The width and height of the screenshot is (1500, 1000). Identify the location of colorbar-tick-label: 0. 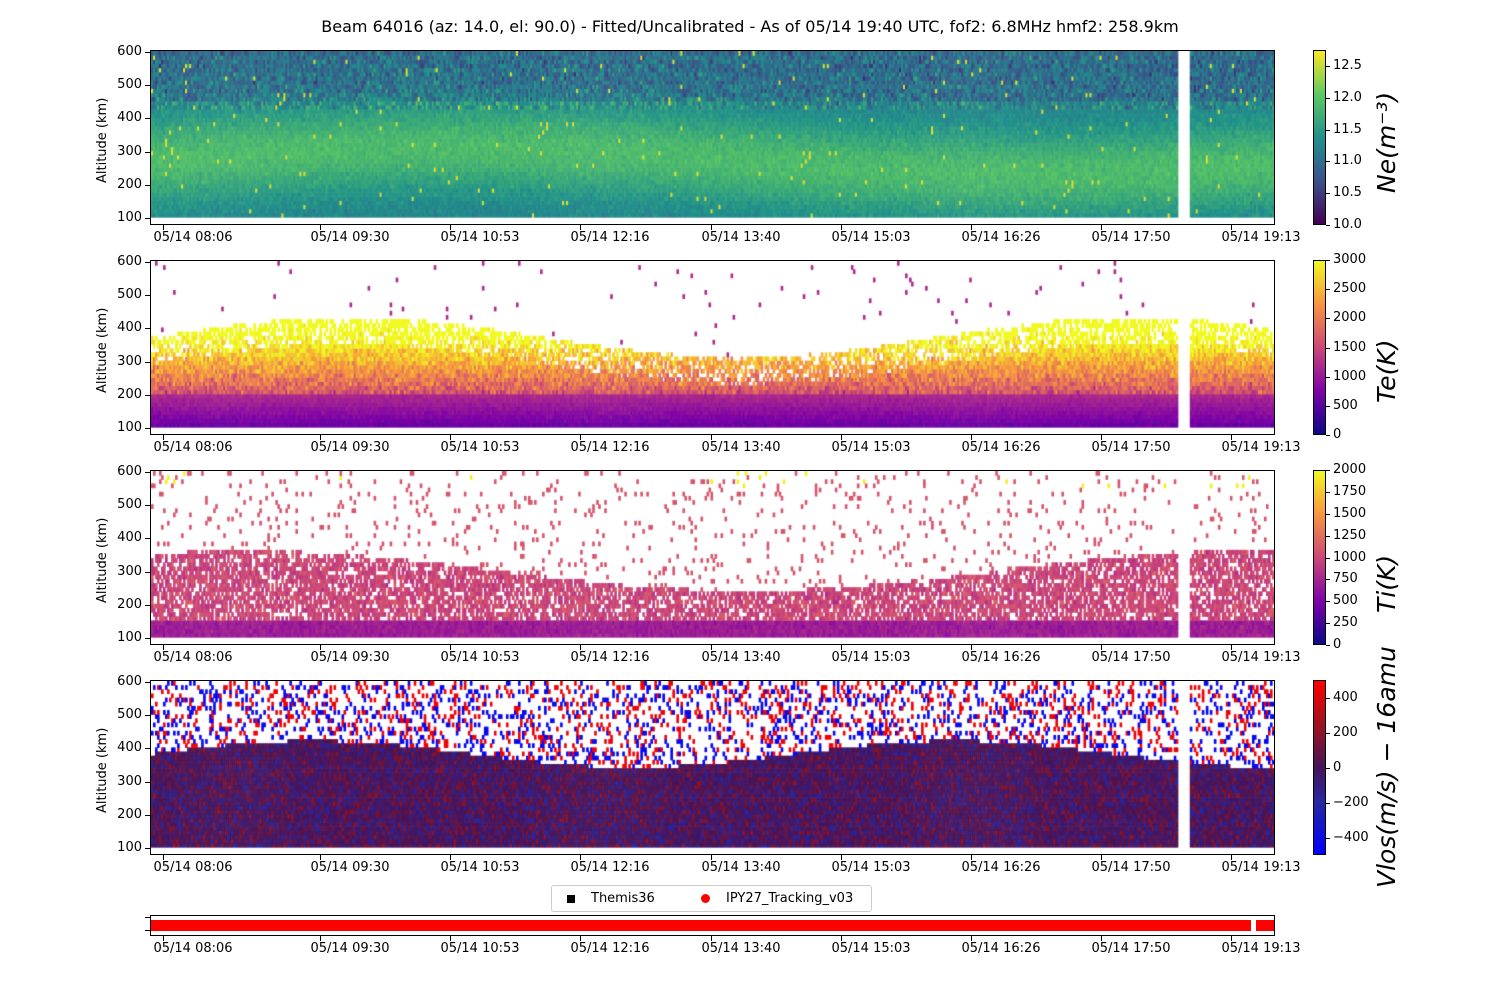
(1337, 767).